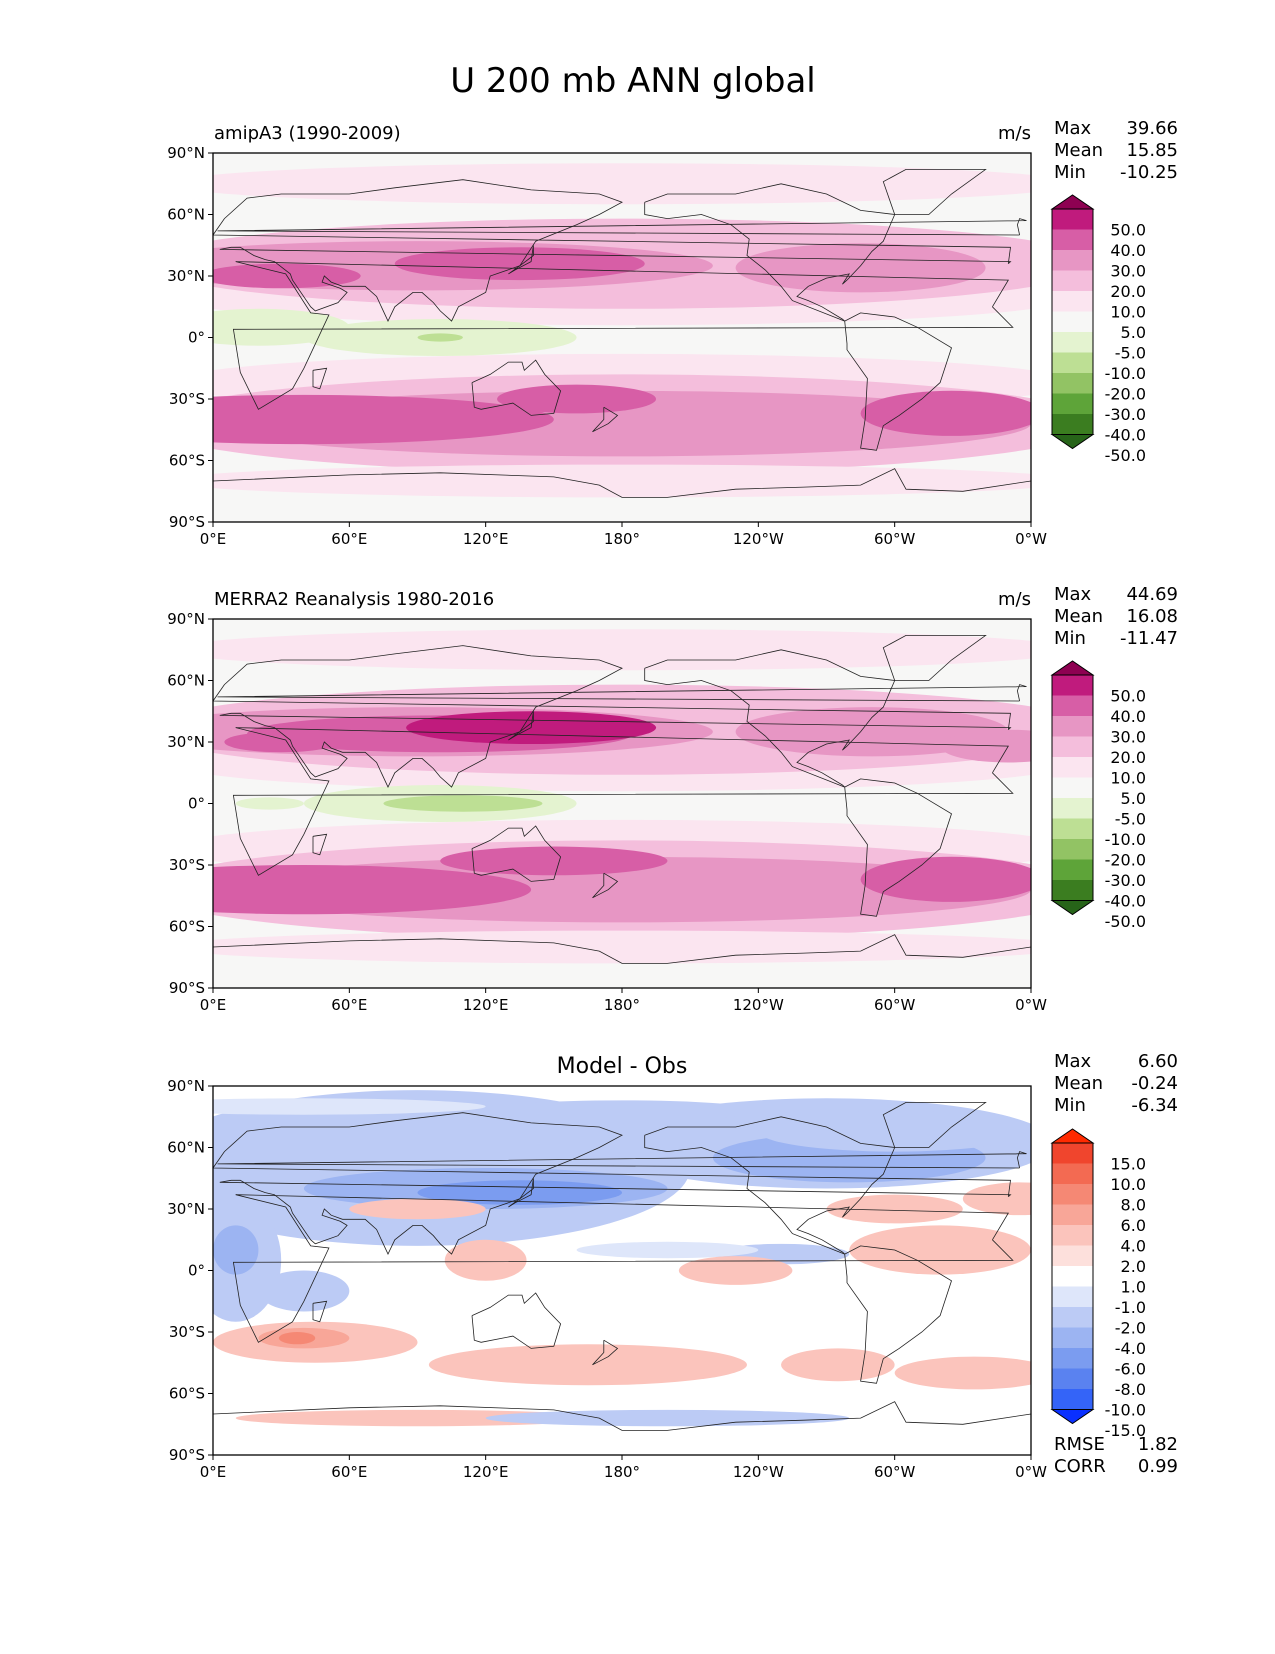 This screenshot has height=1654, width=1275. What do you see at coordinates (1128, 696) in the screenshot?
I see `colorbar-level-label: 50.0` at bounding box center [1128, 696].